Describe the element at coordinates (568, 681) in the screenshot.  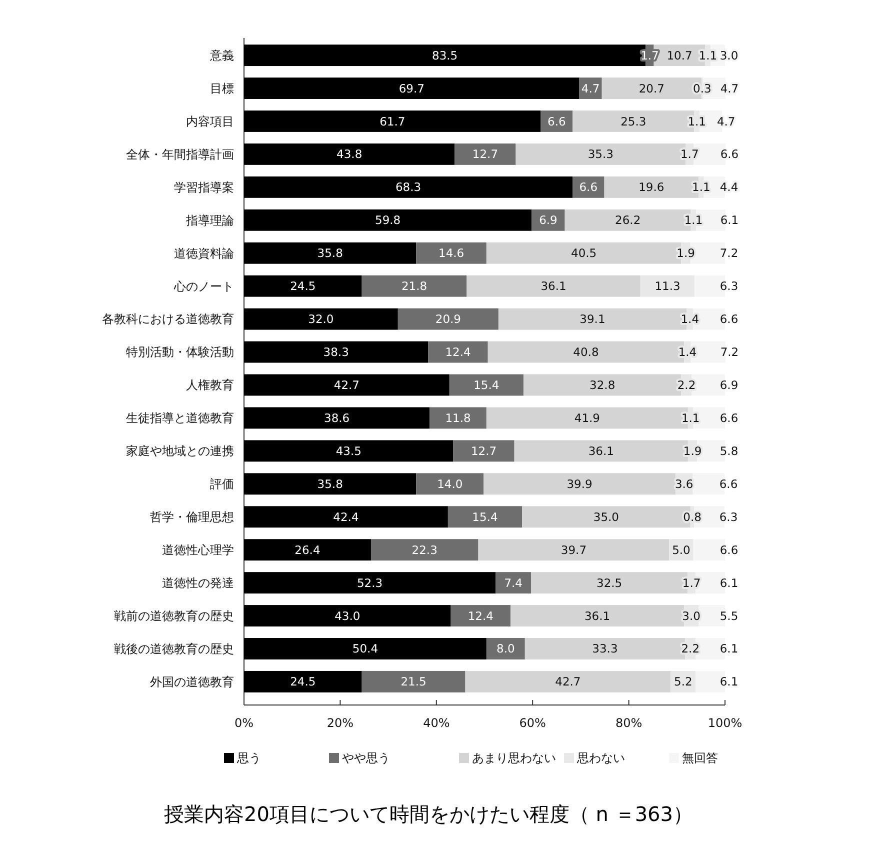
I see `data-label: 42.7` at that location.